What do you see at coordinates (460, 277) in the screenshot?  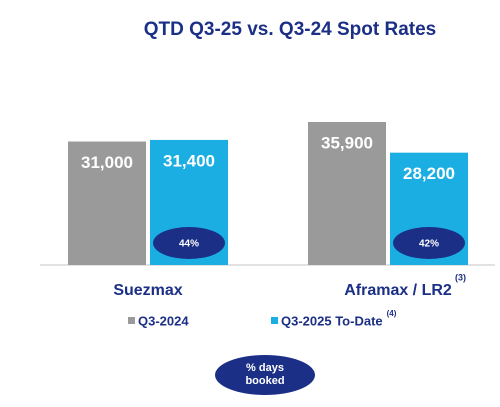 I see `category-note: (3)` at bounding box center [460, 277].